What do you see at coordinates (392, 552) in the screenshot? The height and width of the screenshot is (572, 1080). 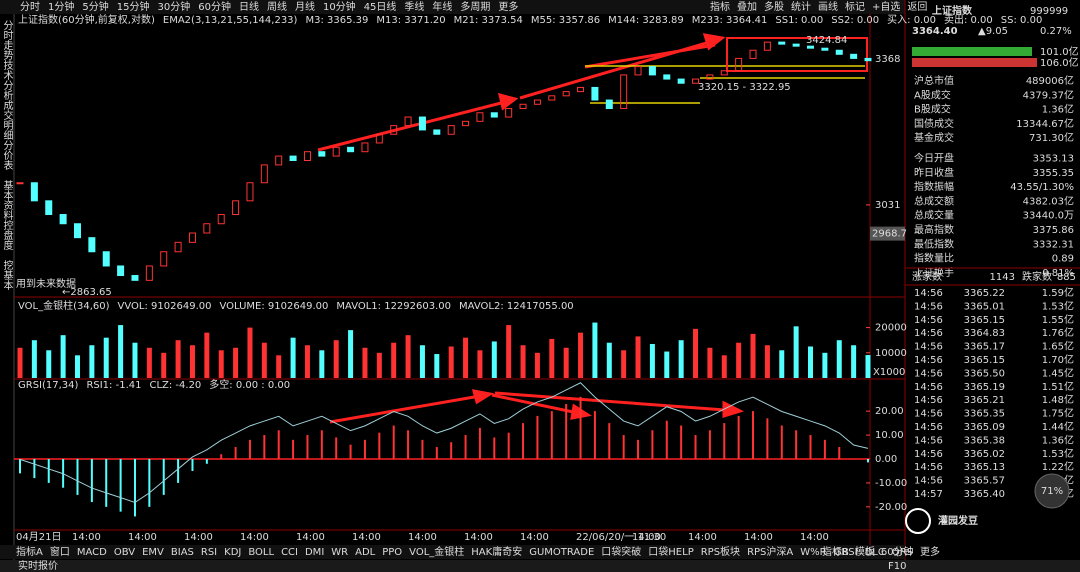 I see `indicator-tab: PPO` at bounding box center [392, 552].